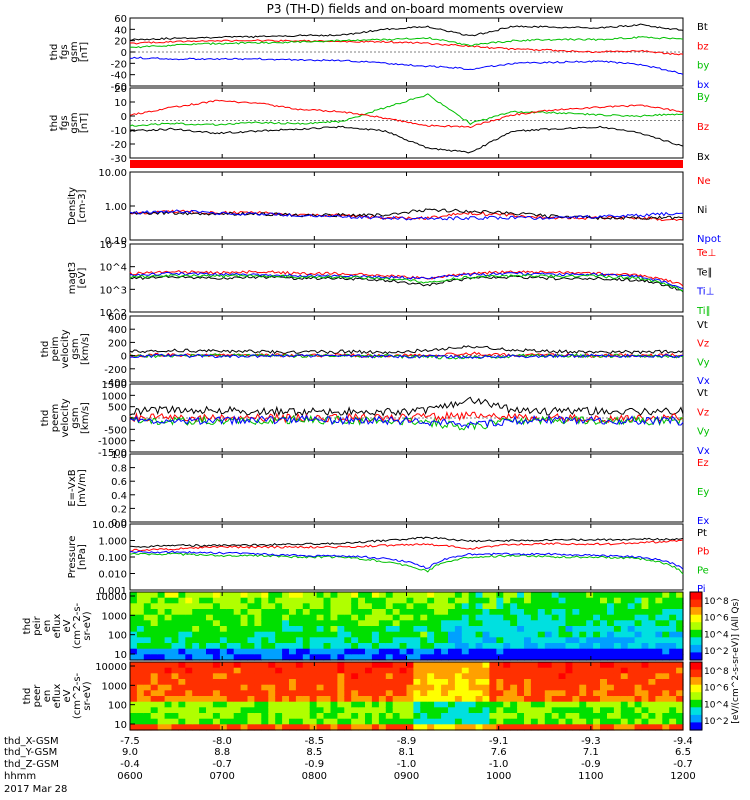 The image size is (750, 800). I want to click on panel-peim_velocity-y-tick-label: 400, so click(117, 330).